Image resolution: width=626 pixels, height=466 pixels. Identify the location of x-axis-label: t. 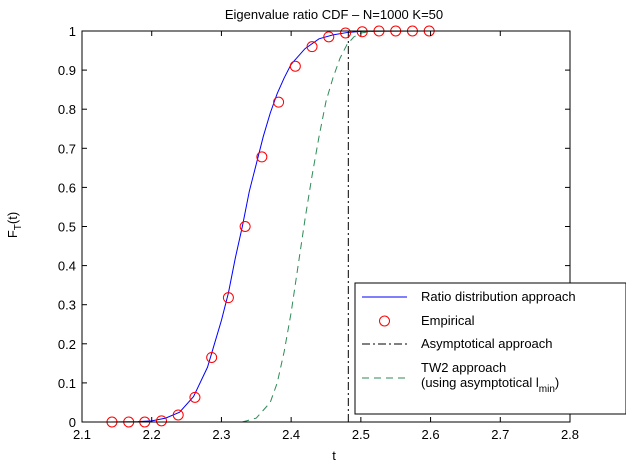
(334, 455).